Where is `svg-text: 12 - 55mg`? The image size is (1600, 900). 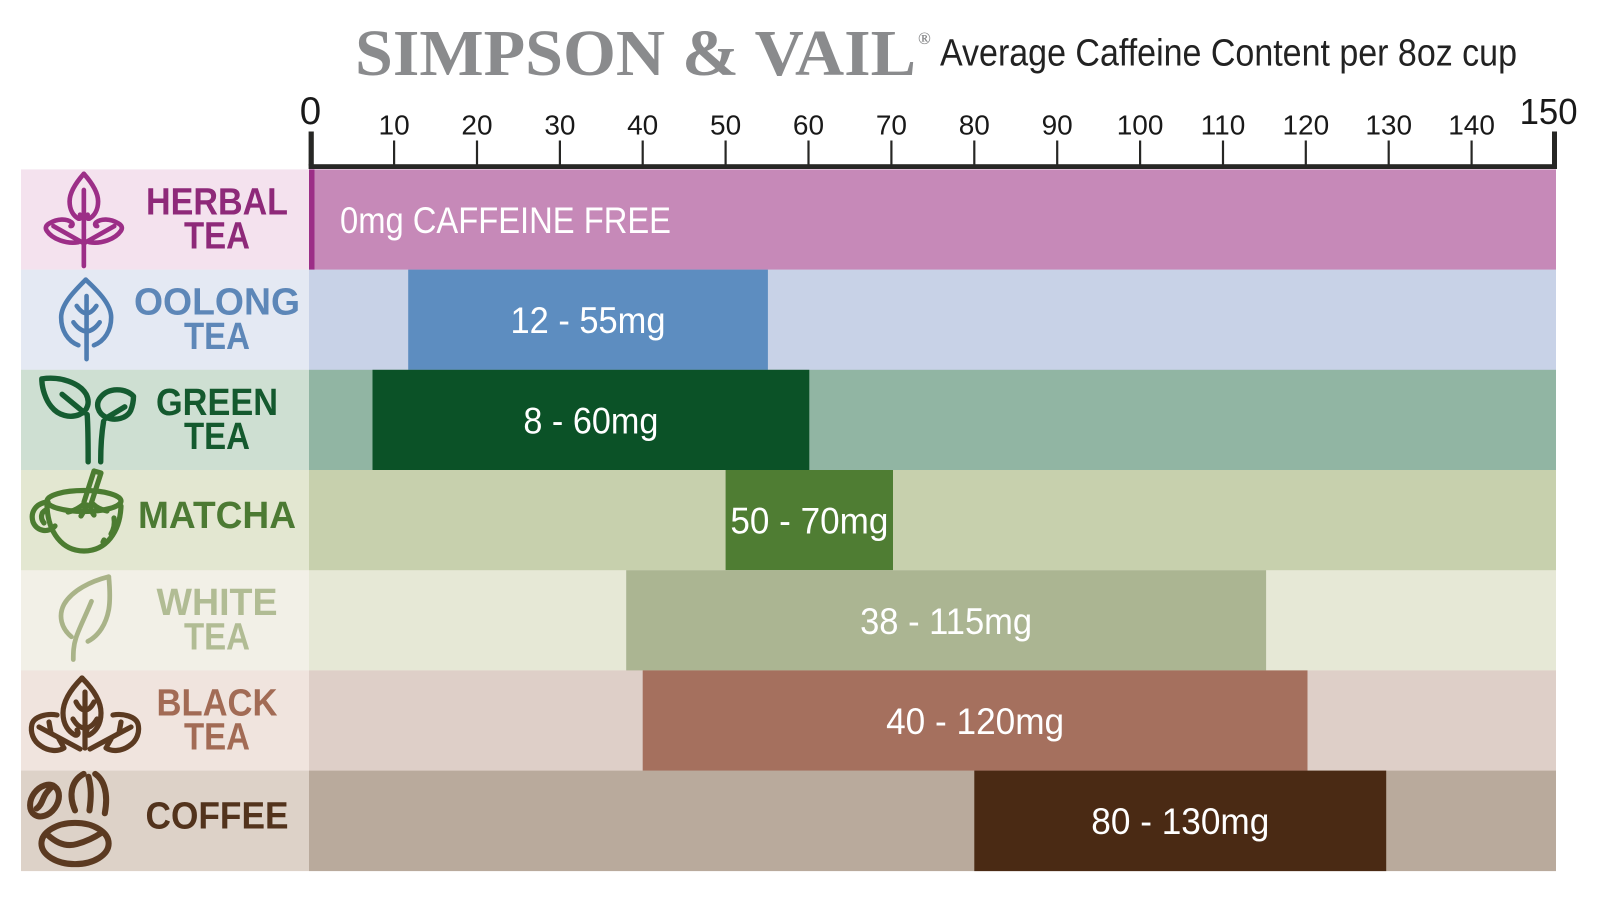 svg-text: 12 - 55mg is located at coordinates (588, 320).